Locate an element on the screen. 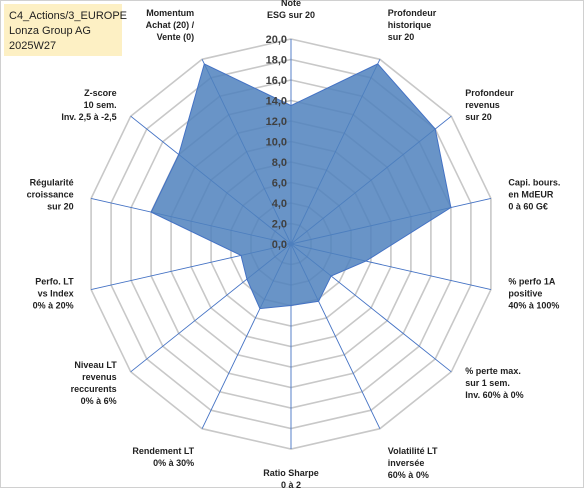 This screenshot has width=584, height=488. axis-label-line: 0% à 20% is located at coordinates (53, 306).